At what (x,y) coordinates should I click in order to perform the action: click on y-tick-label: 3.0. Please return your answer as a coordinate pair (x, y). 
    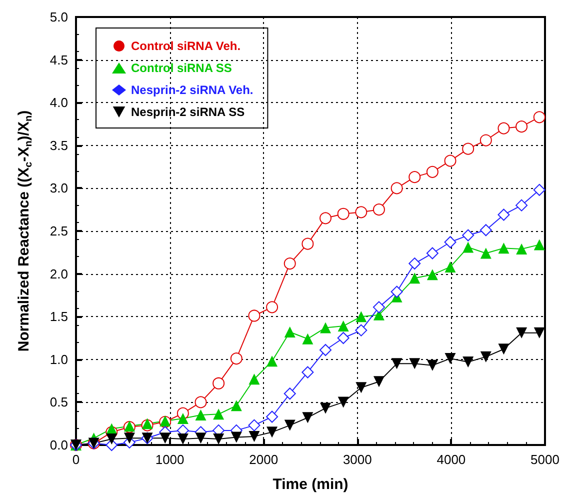
    Looking at the image, I should click on (59, 188).